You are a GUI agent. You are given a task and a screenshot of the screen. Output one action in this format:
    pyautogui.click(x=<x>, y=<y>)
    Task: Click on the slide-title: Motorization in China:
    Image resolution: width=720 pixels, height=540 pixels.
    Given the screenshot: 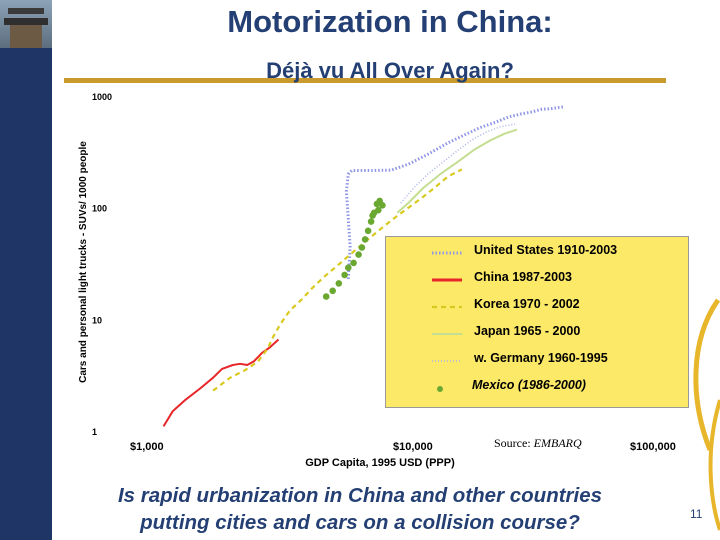 What is the action you would take?
    pyautogui.click(x=390, y=21)
    